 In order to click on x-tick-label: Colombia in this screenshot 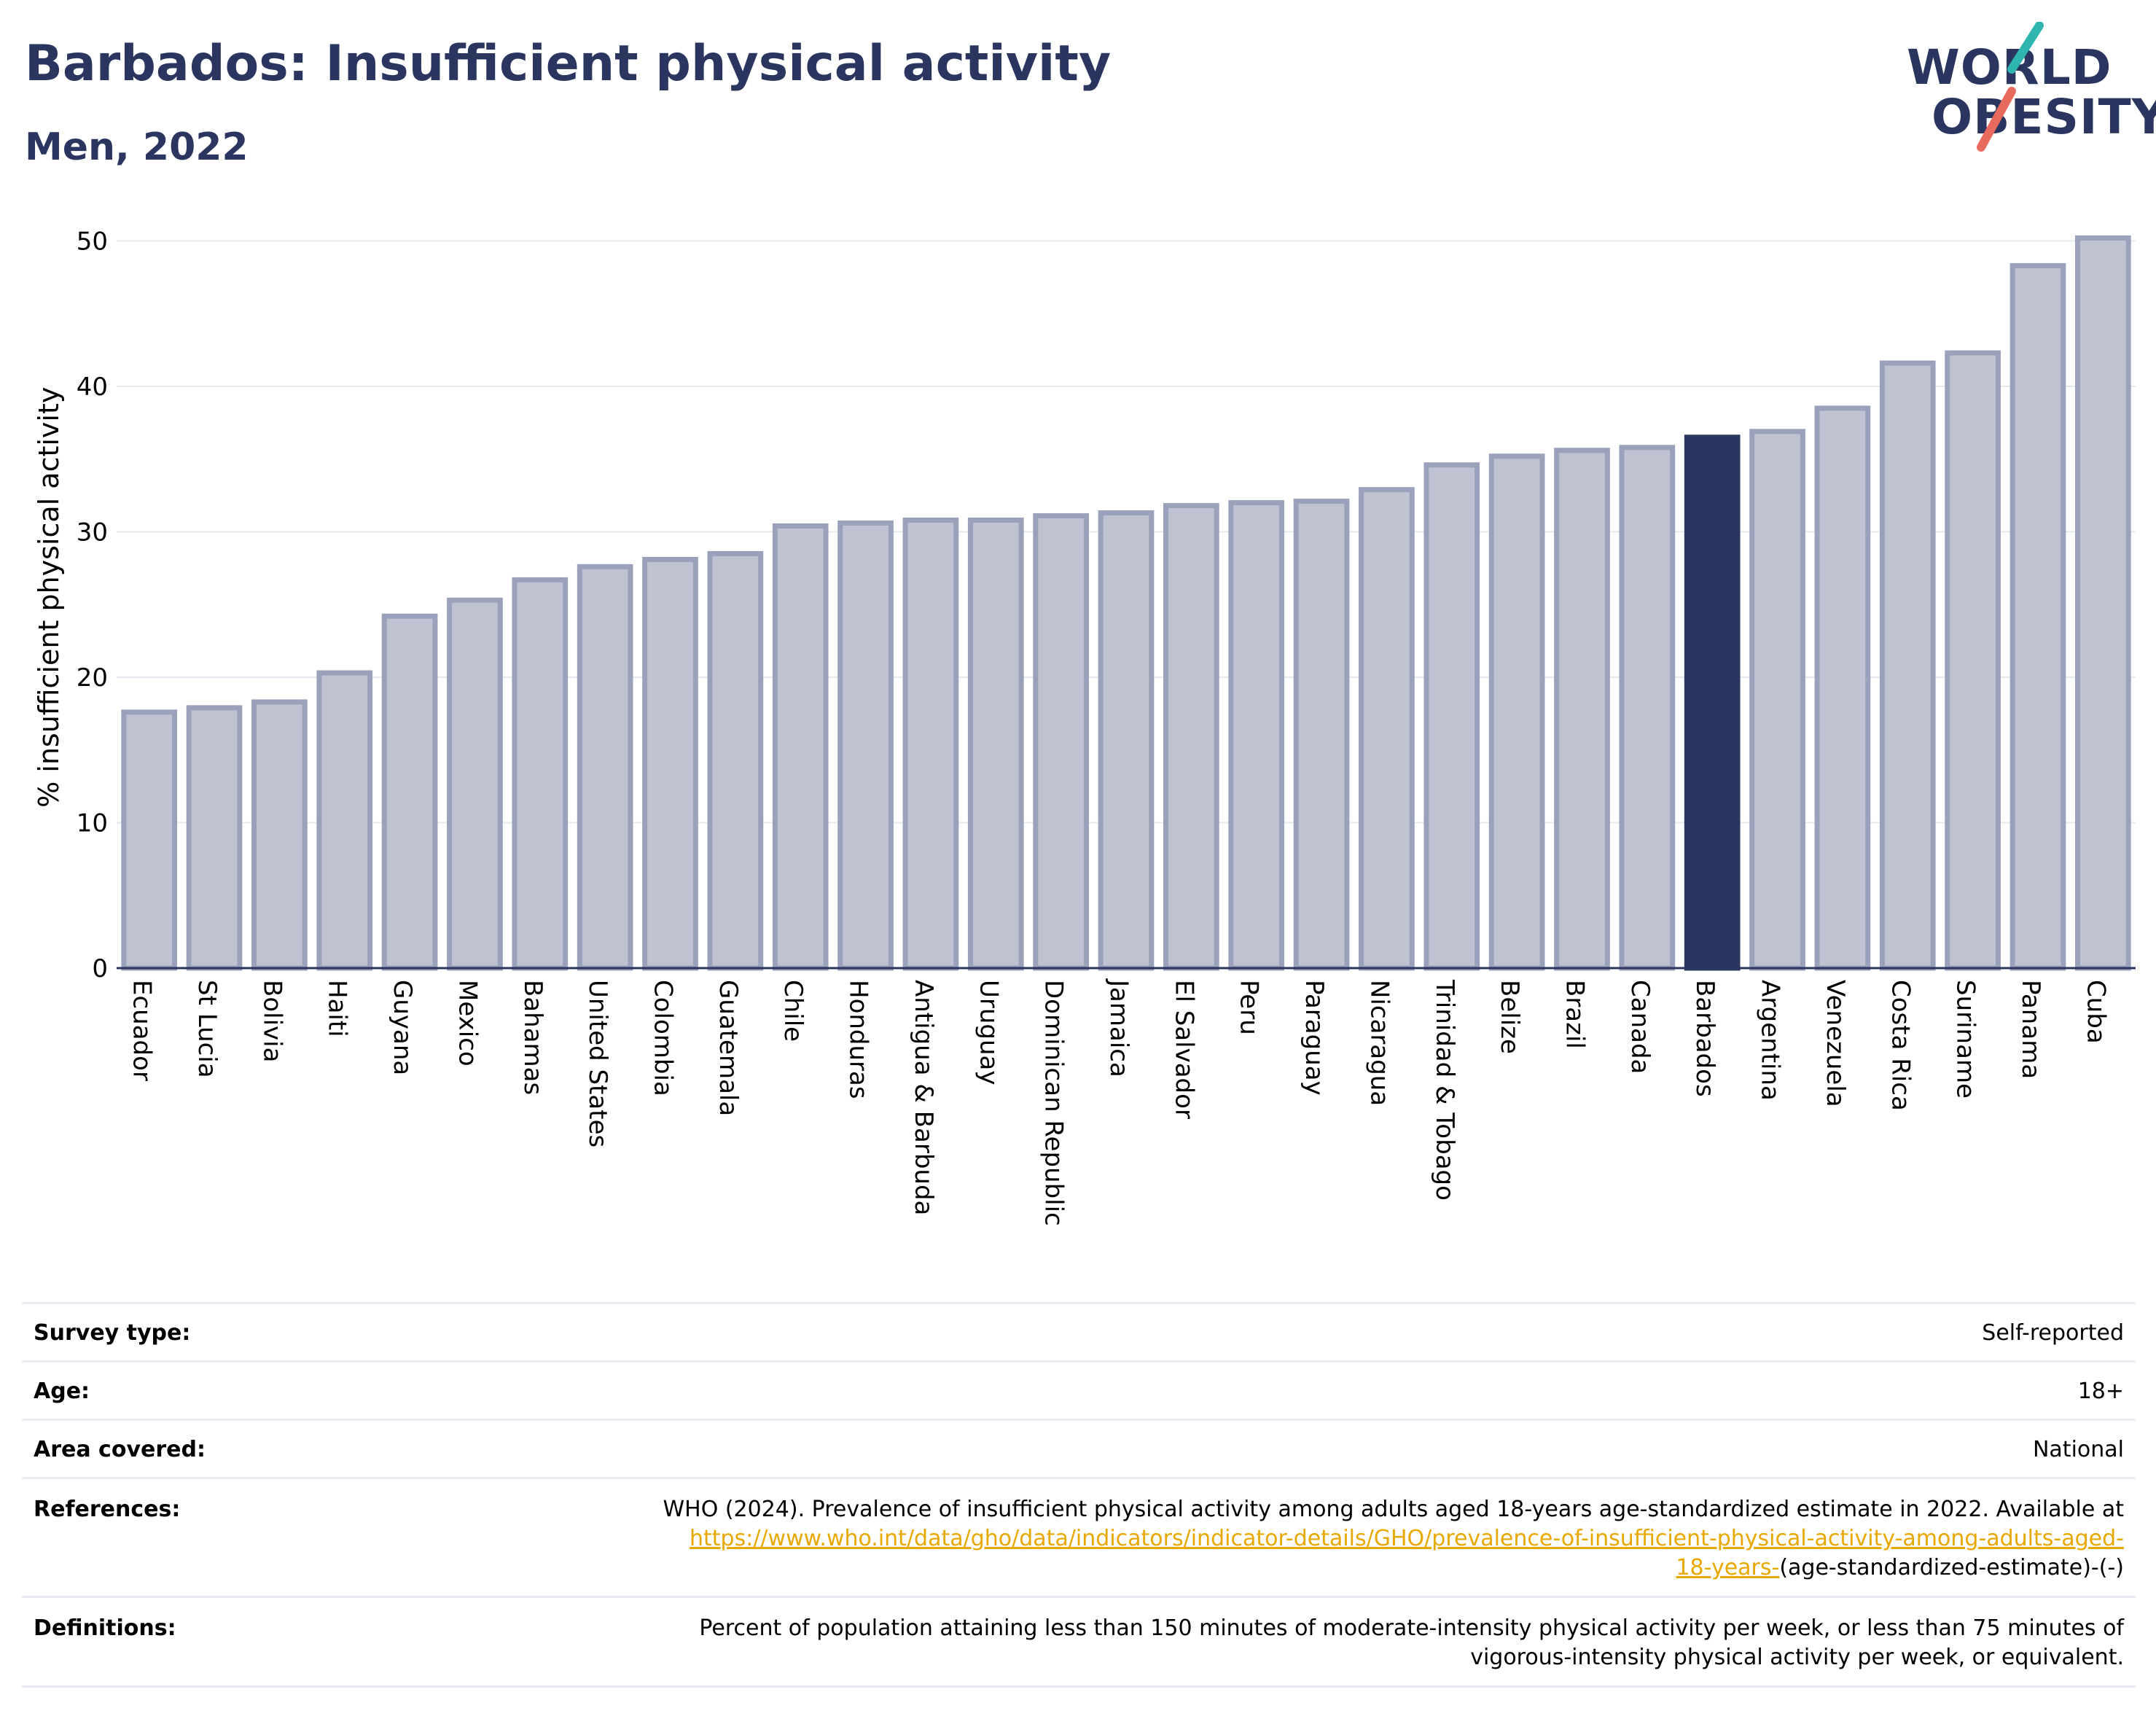, I will do `click(663, 1038)`.